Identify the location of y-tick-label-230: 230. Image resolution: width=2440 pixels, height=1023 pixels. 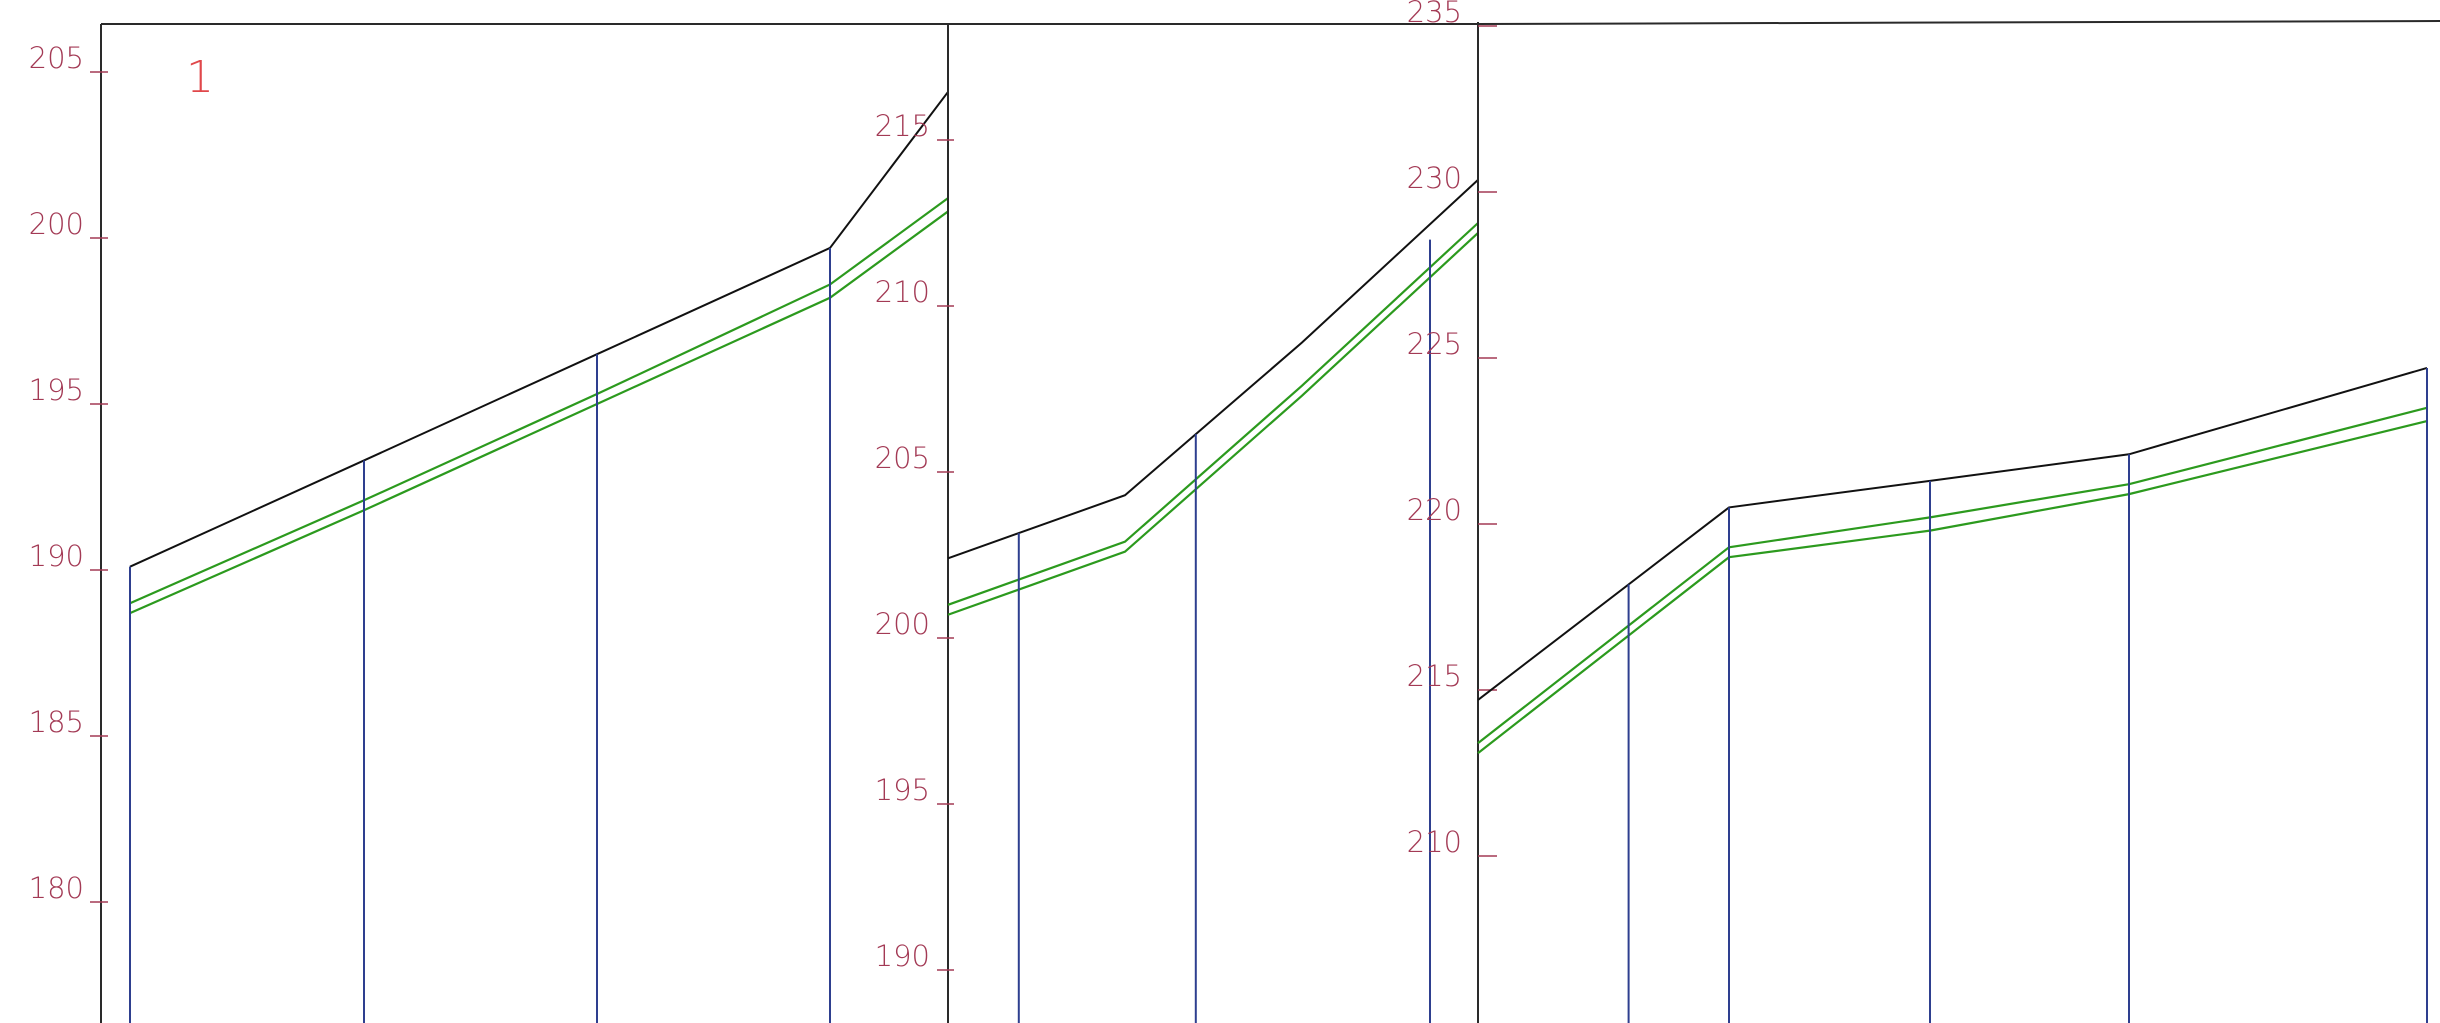
(1434, 178).